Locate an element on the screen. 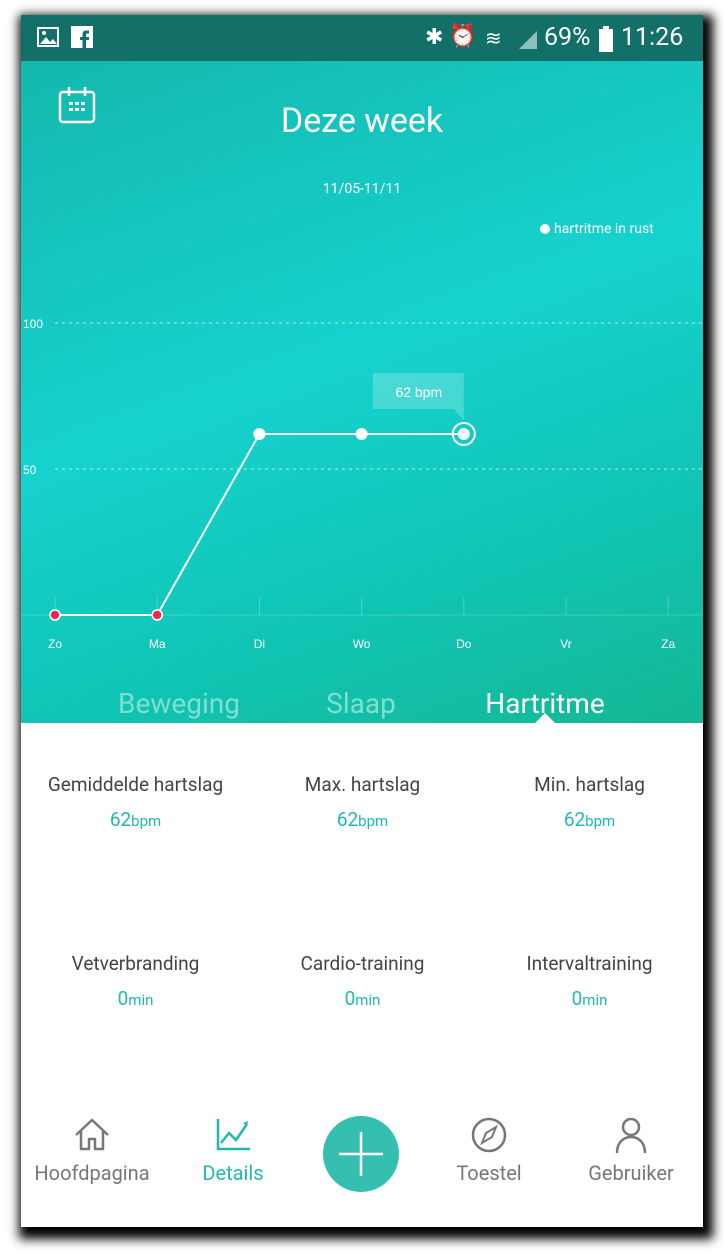 This screenshot has height=1254, width=724. tab-slaap: Slaap is located at coordinates (361, 703).